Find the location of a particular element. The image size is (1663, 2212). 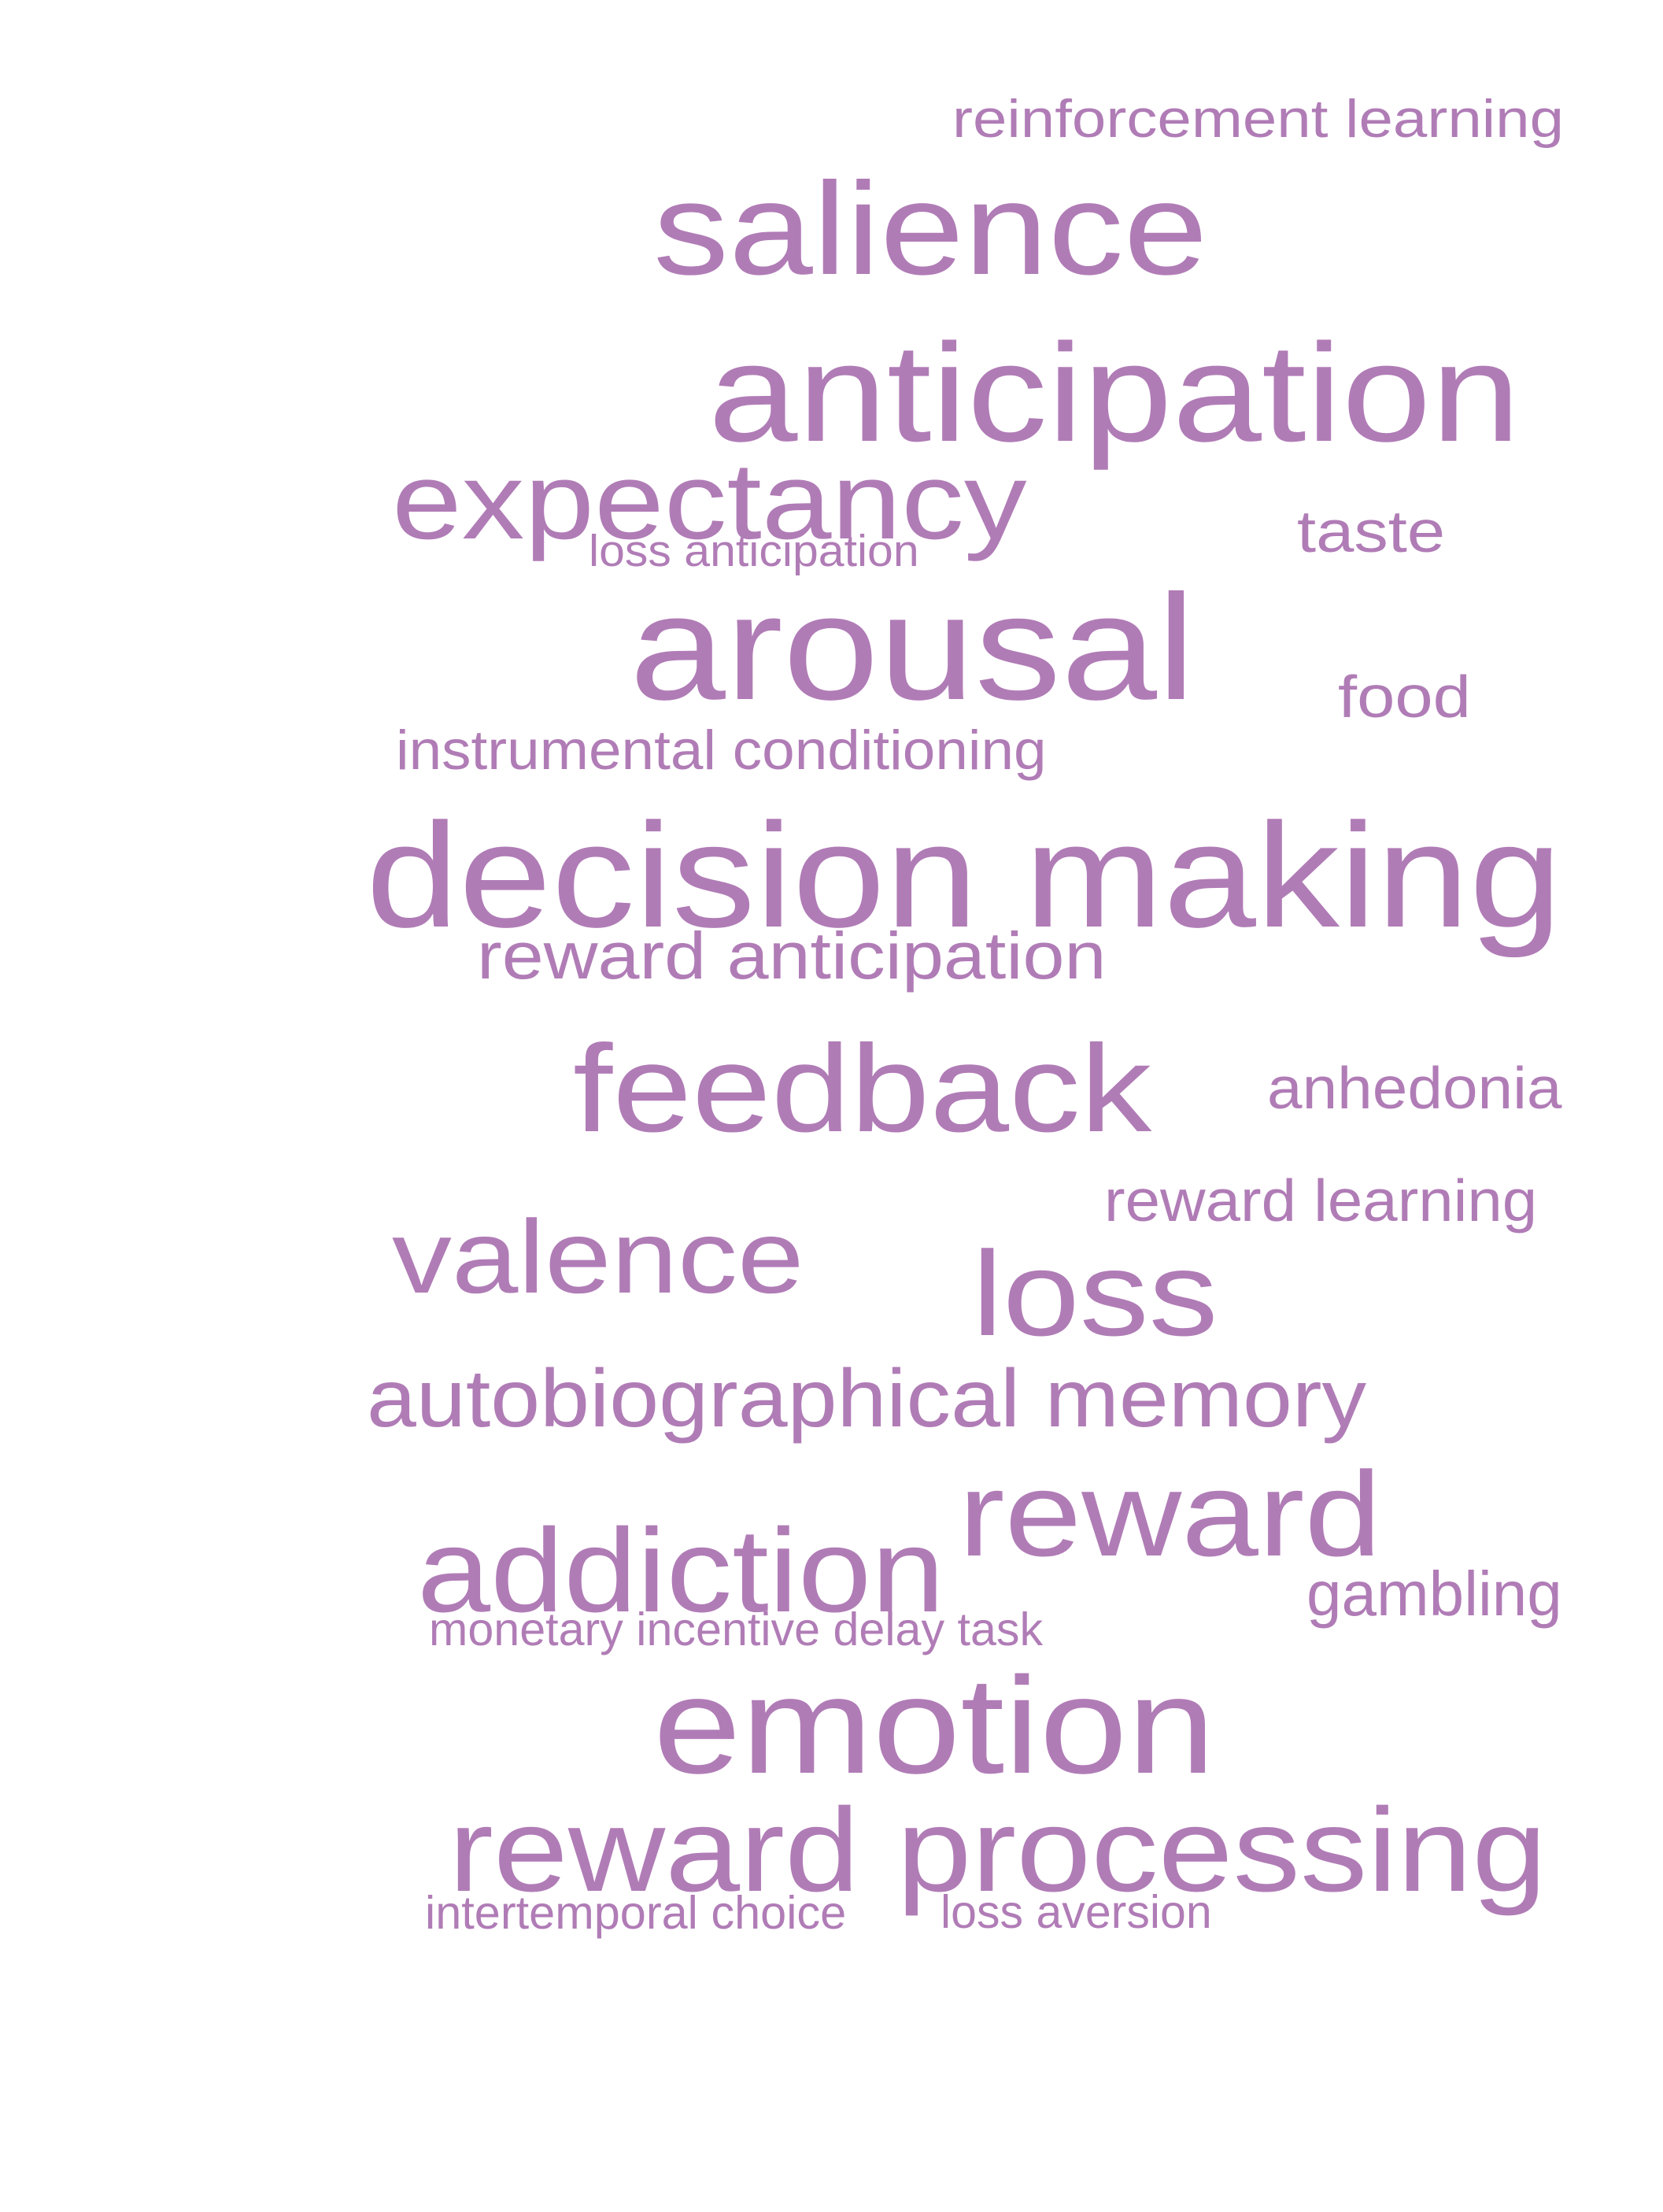

word-feedback: feedback is located at coordinates (863, 1088).